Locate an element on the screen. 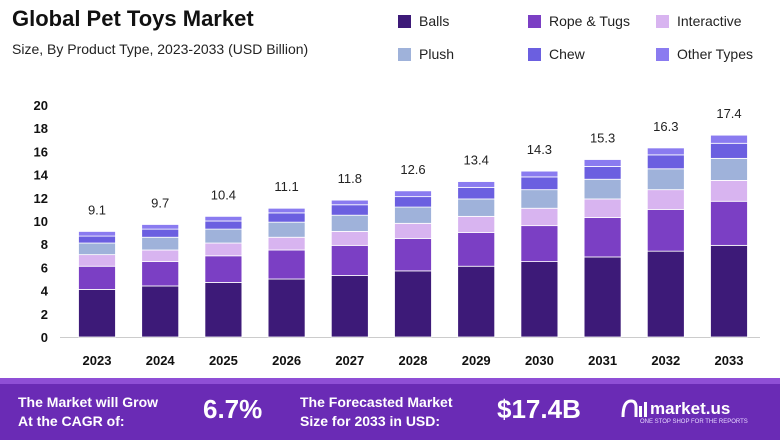 The width and height of the screenshot is (780, 440). legend-label-plush: Plush is located at coordinates (437, 54).